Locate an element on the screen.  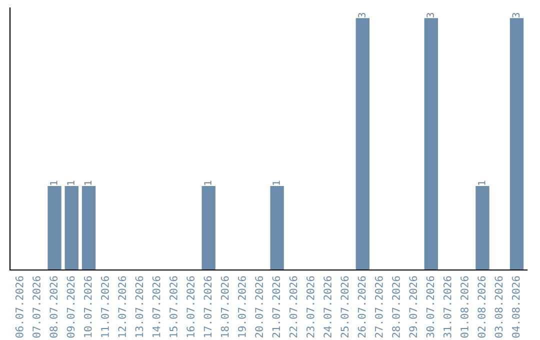
x-tick-label: 28.07.2026 is located at coordinates (396, 307).